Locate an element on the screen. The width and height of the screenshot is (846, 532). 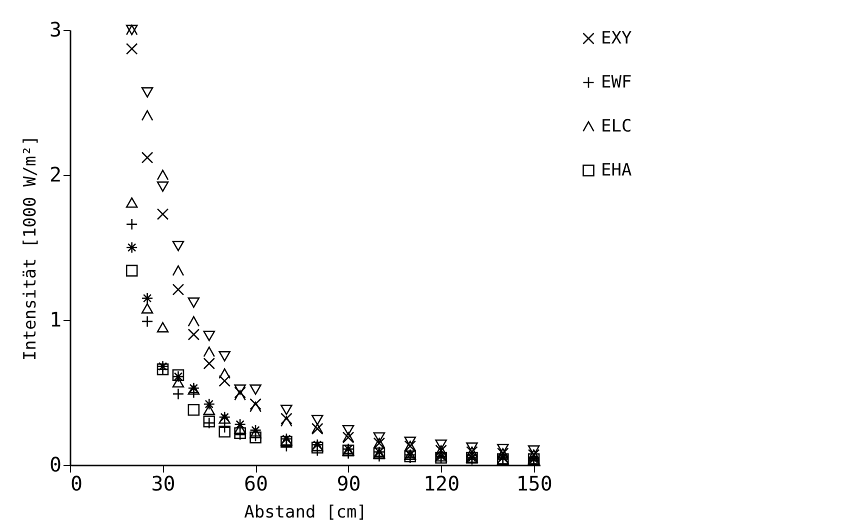
x-tick-label: 120 is located at coordinates (441, 484).